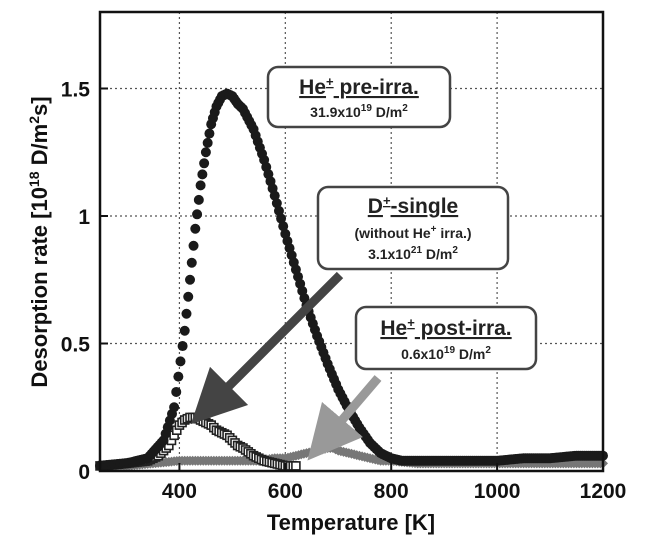  I want to click on x-ticks: 400 600 800 1000 1200, so click(394, 483).